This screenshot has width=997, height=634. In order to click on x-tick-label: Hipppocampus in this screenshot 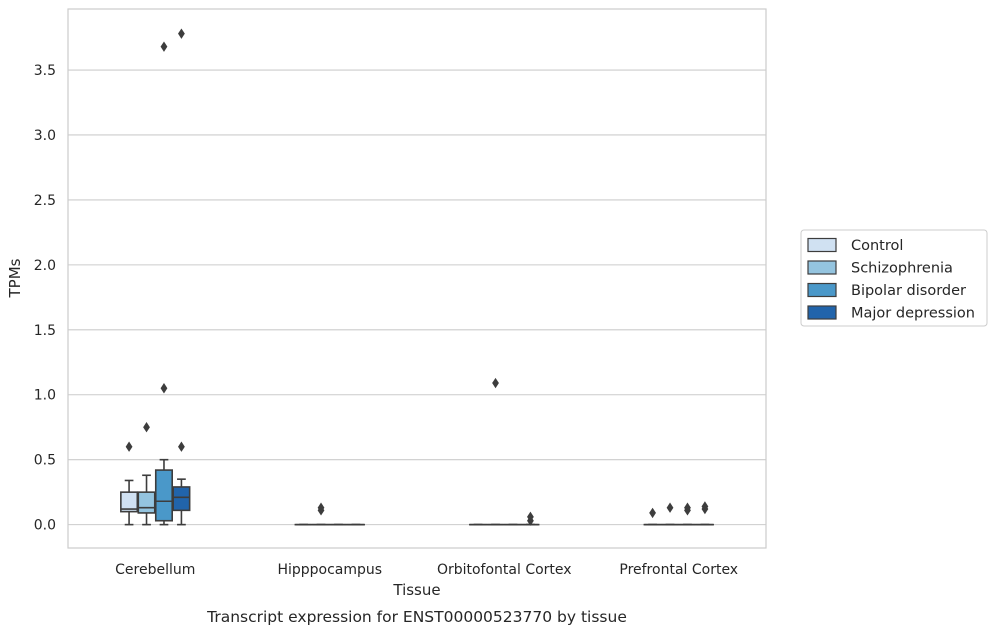, I will do `click(329, 570)`.